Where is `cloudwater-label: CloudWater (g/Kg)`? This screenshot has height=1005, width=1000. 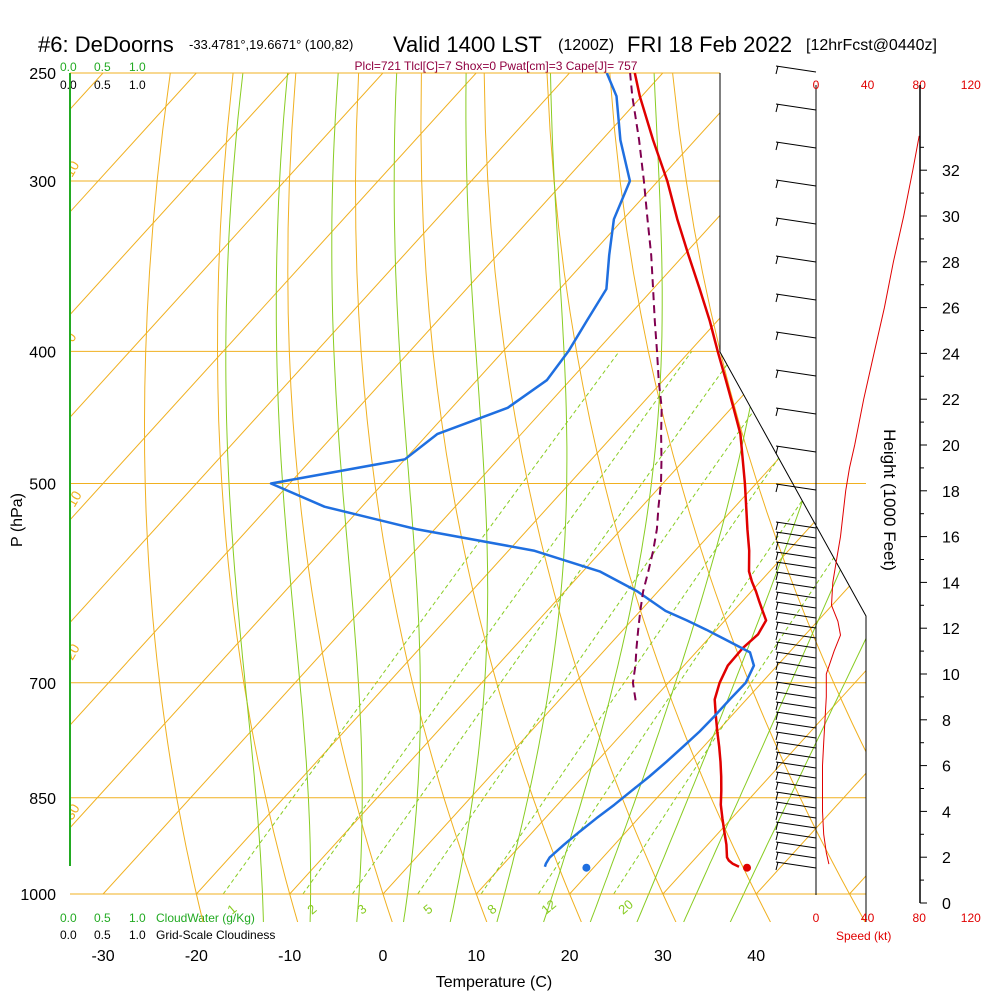 cloudwater-label: CloudWater (g/Kg) is located at coordinates (205, 918).